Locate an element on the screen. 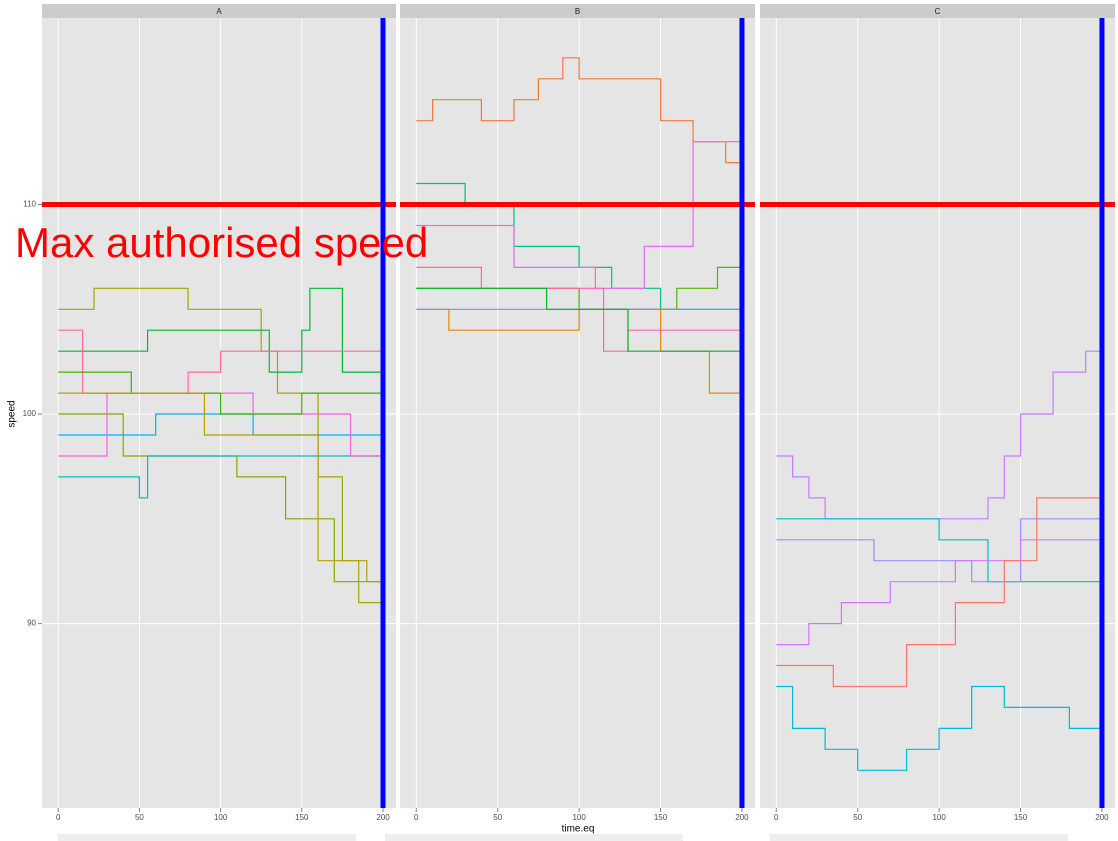 The image size is (1118, 841). y-tick-label: 110 is located at coordinates (29, 204).